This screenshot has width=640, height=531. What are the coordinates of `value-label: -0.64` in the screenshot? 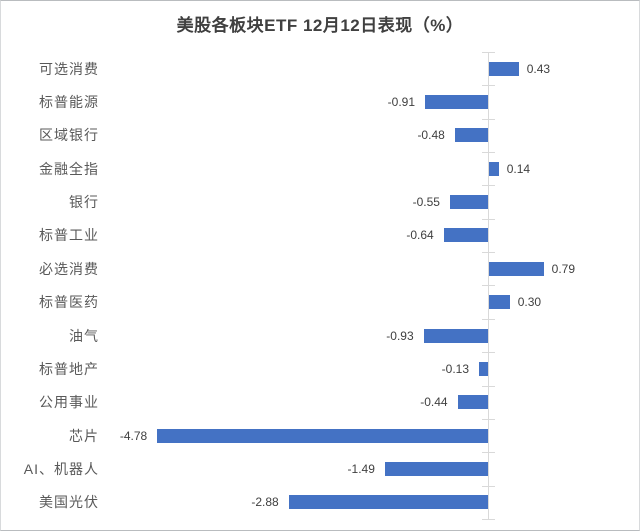 It's located at (420, 235).